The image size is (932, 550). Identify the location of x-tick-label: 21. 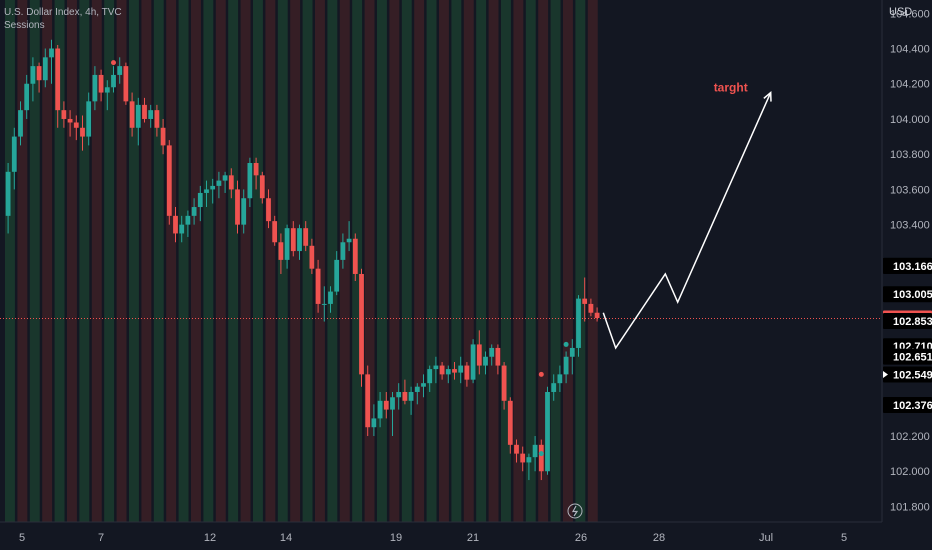
(473, 538).